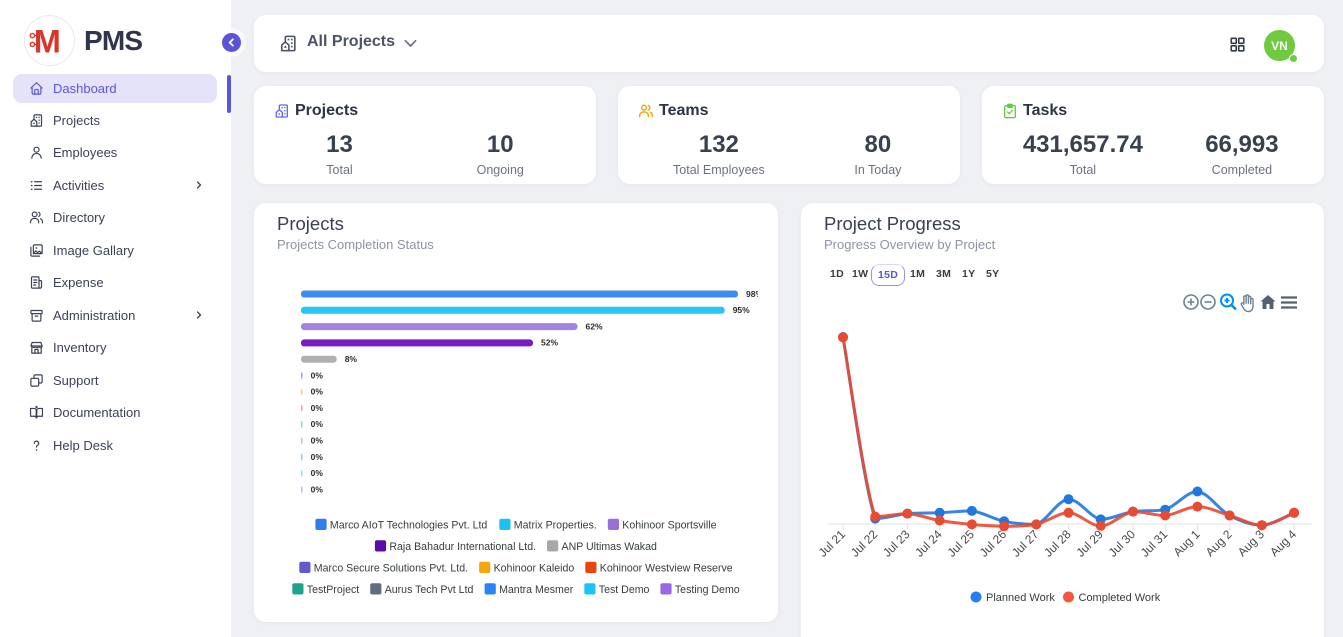 The image size is (1343, 637). I want to click on svg-text: Planned Work, so click(1020, 598).